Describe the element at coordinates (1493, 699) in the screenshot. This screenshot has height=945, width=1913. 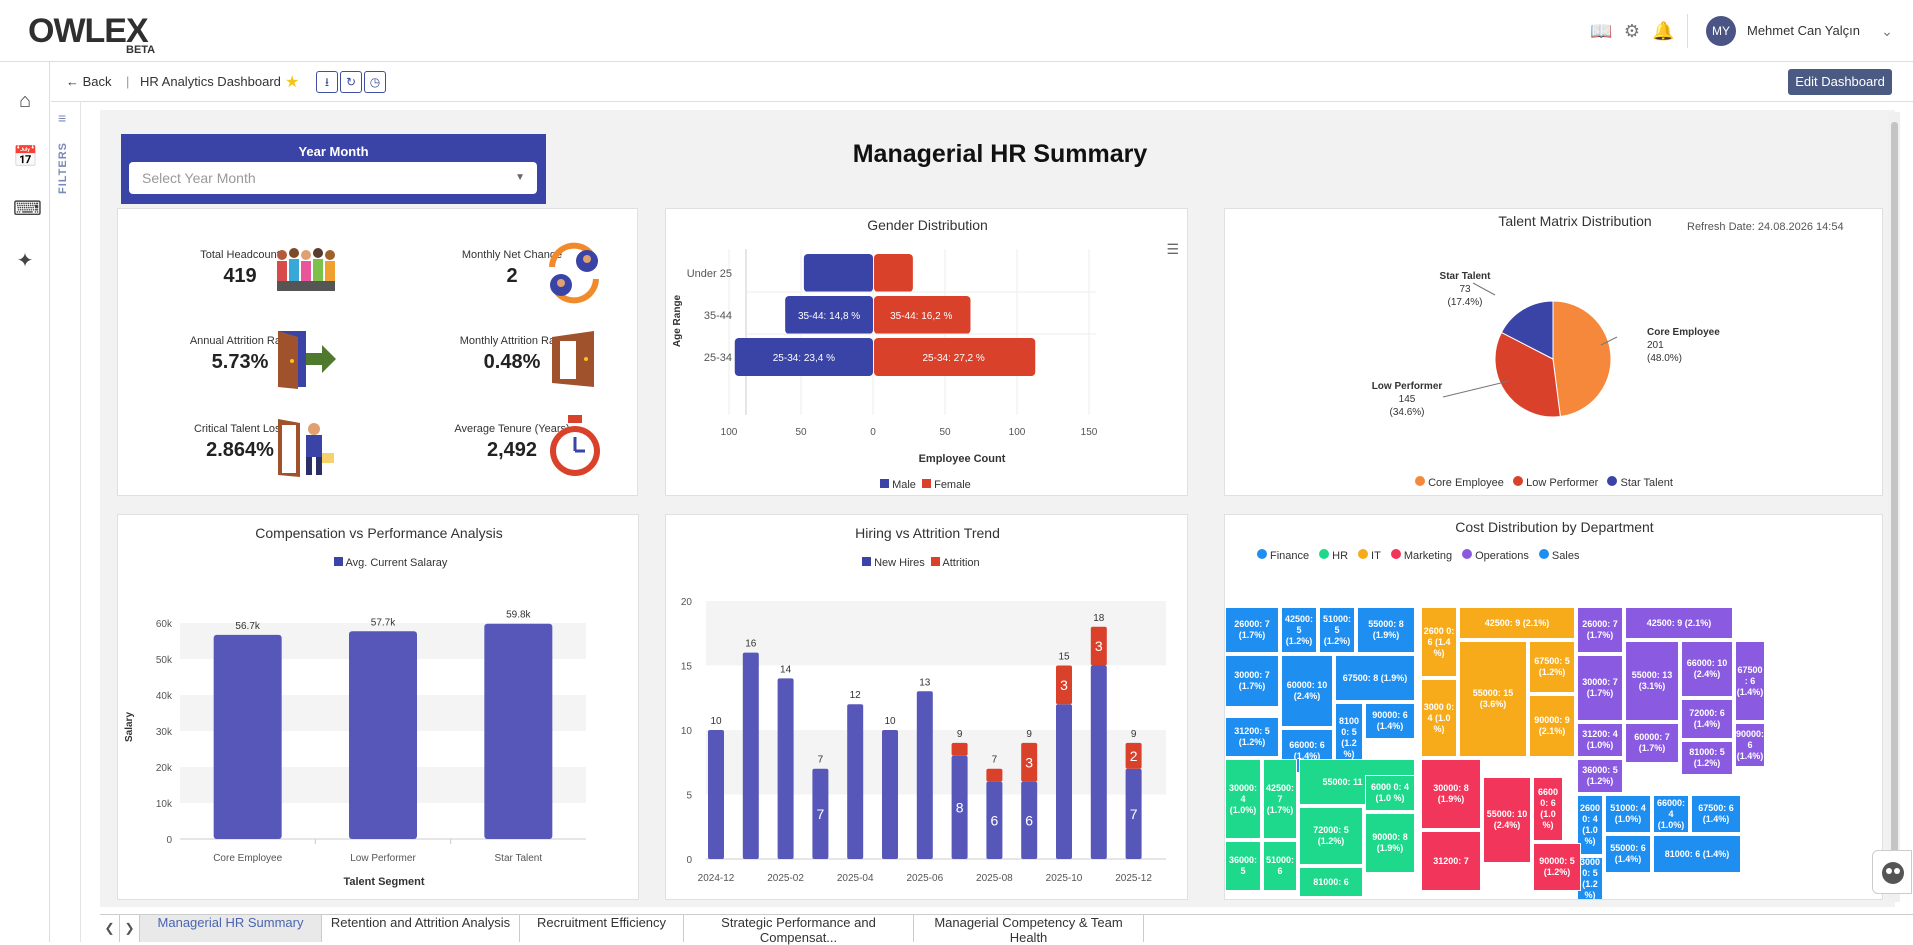
I see `treemap-tile: 55000: 15 (3.6%)` at that location.